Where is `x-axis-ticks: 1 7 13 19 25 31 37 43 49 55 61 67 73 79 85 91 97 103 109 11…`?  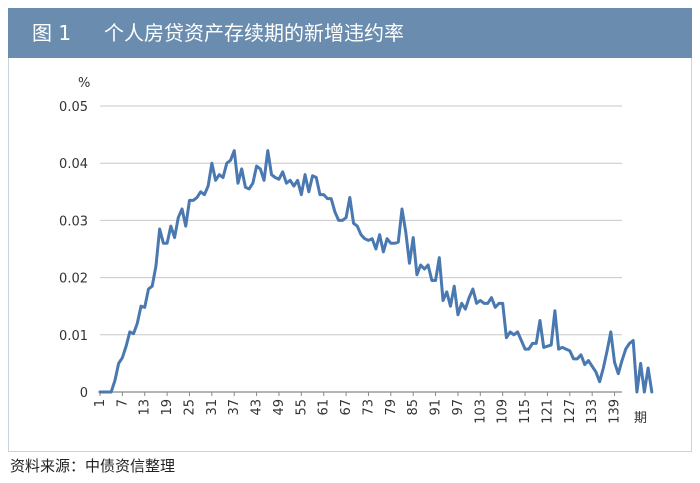
x-axis-ticks: 1 7 13 19 25 31 37 43 49 55 61 67 73 79 85 91 97 103 109 11… is located at coordinates (358, 408).